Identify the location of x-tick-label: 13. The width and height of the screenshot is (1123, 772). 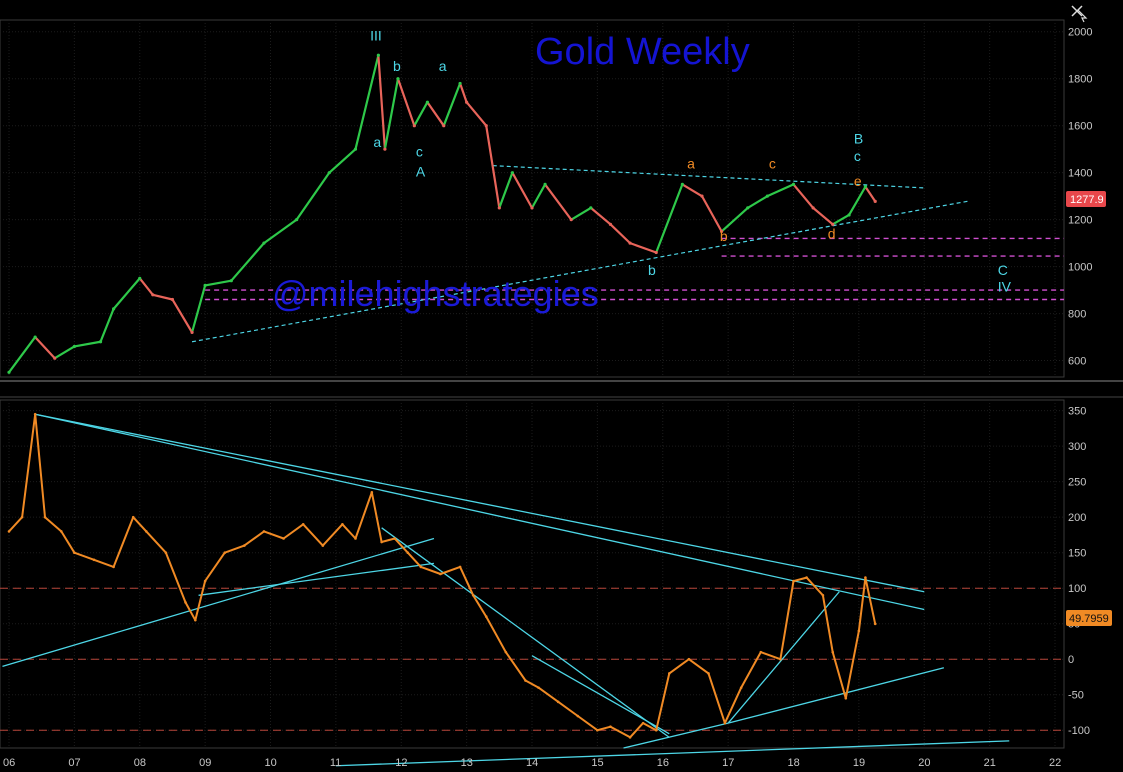
(467, 763).